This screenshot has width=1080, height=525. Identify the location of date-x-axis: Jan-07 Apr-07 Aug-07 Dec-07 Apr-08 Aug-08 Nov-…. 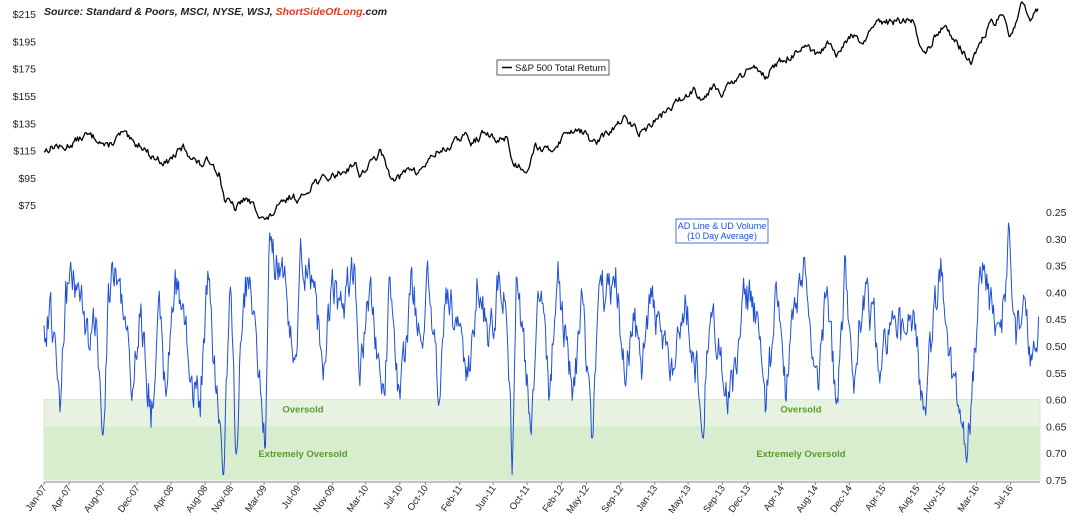
(532, 498).